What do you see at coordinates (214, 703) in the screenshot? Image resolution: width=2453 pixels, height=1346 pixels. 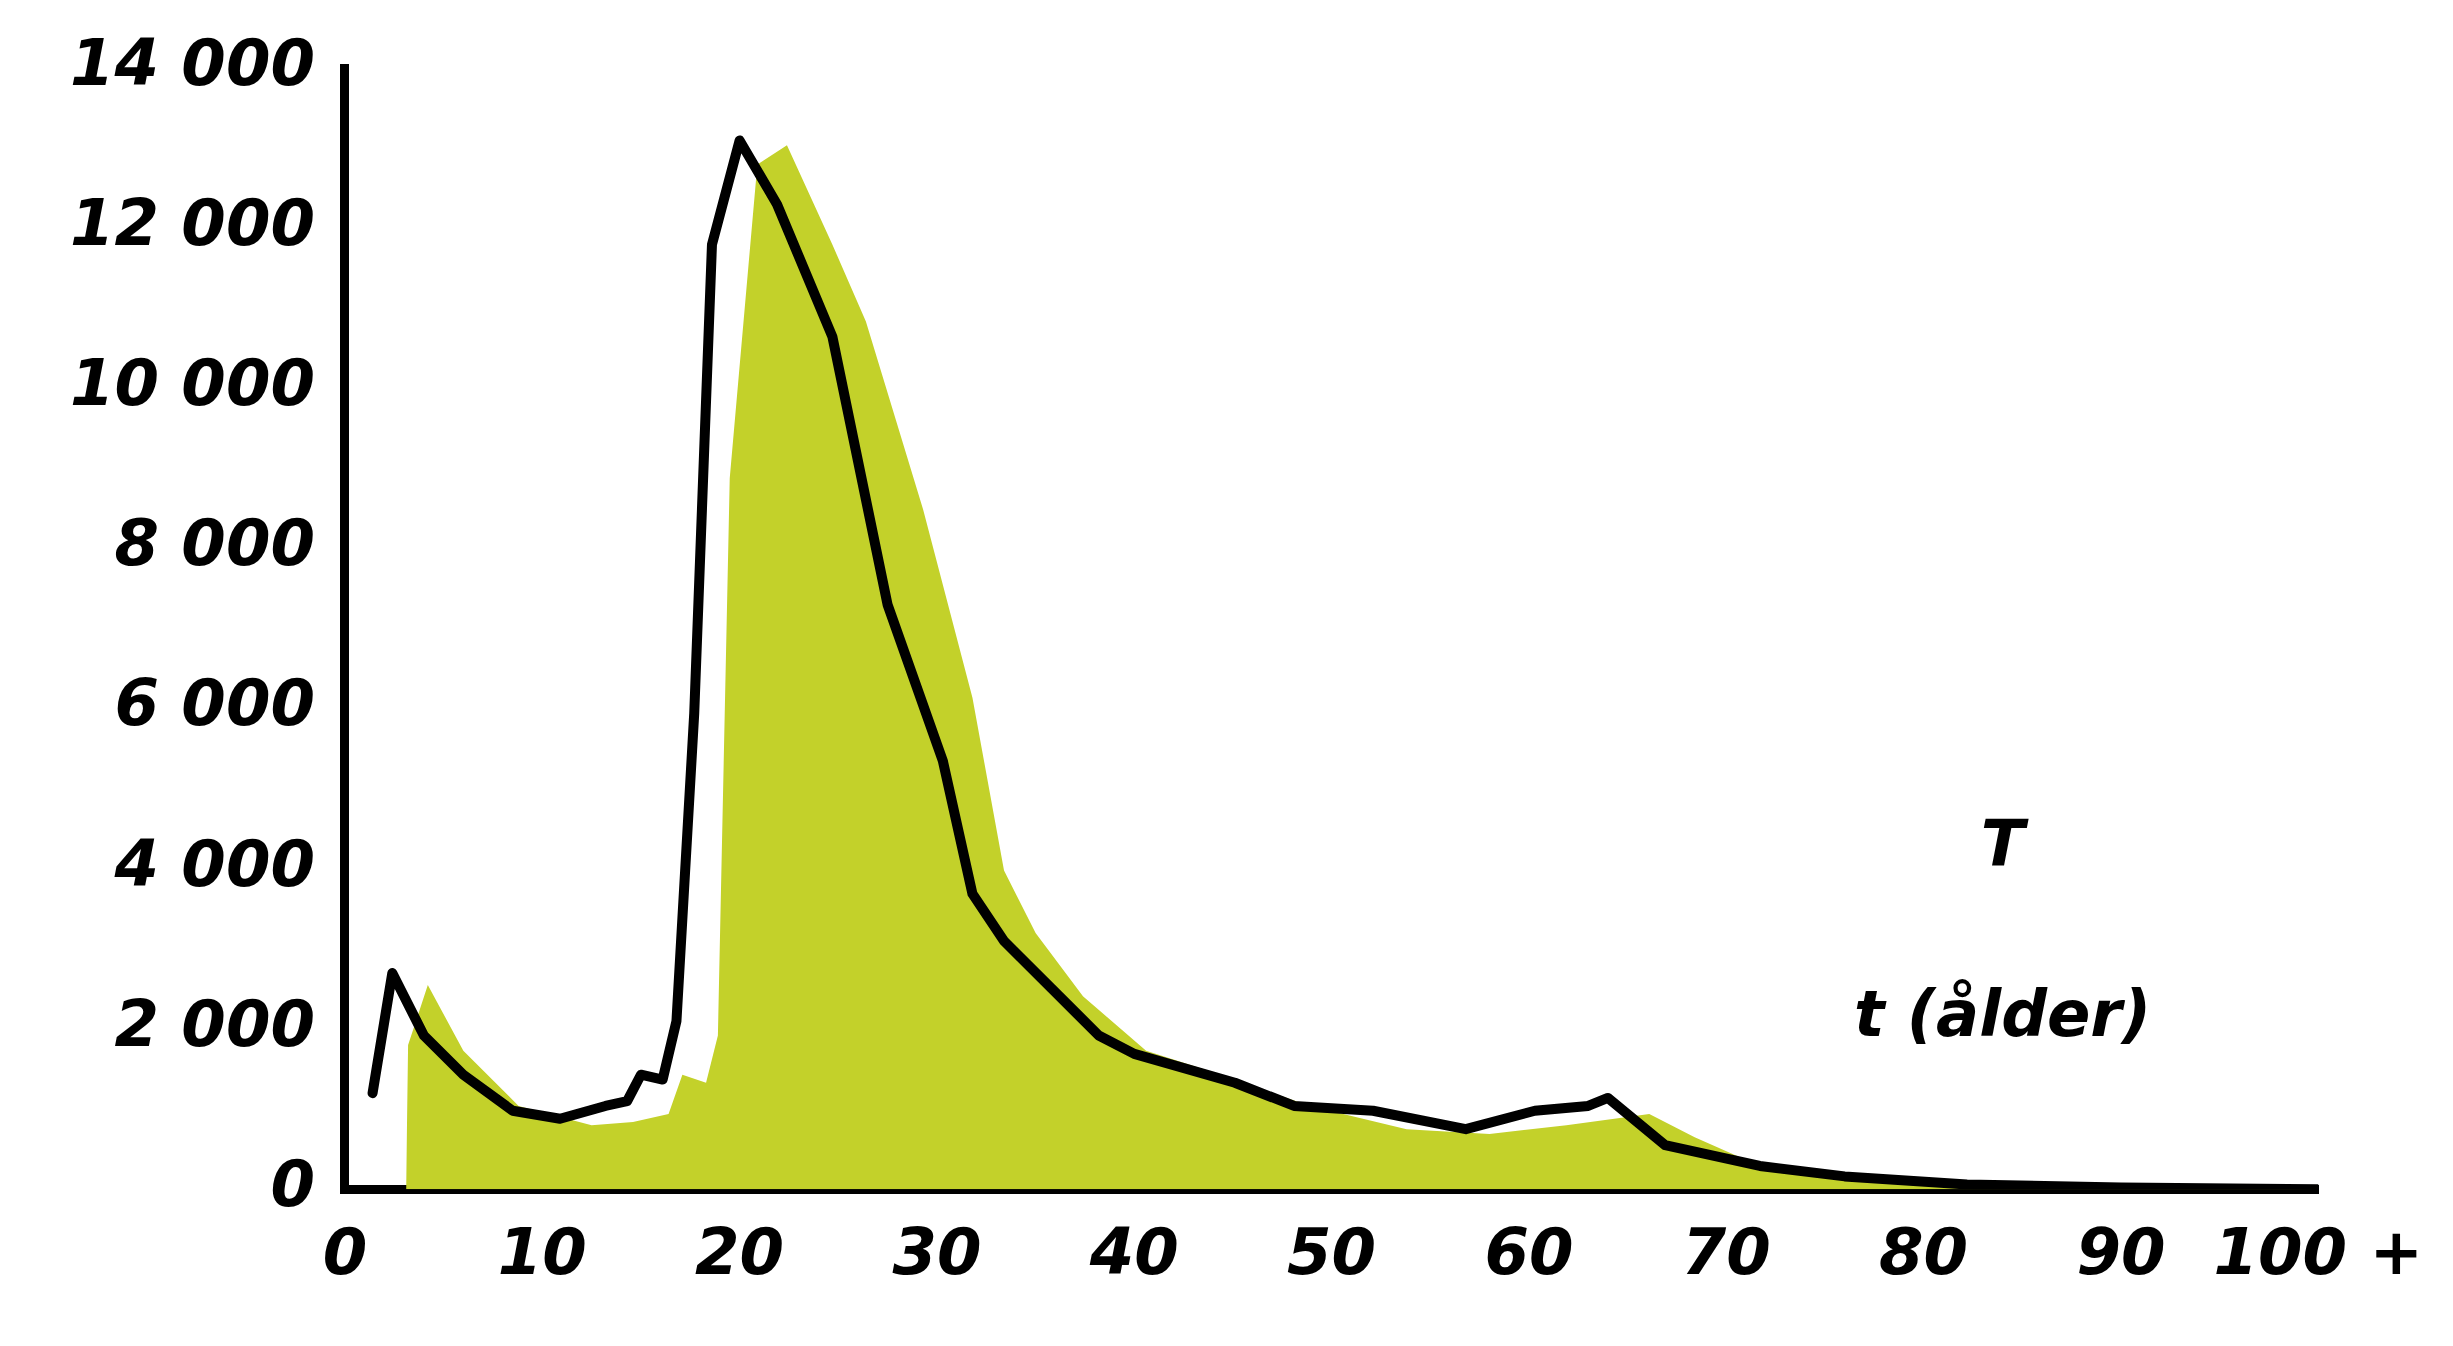 I see `y-tick-label: 6 000` at bounding box center [214, 703].